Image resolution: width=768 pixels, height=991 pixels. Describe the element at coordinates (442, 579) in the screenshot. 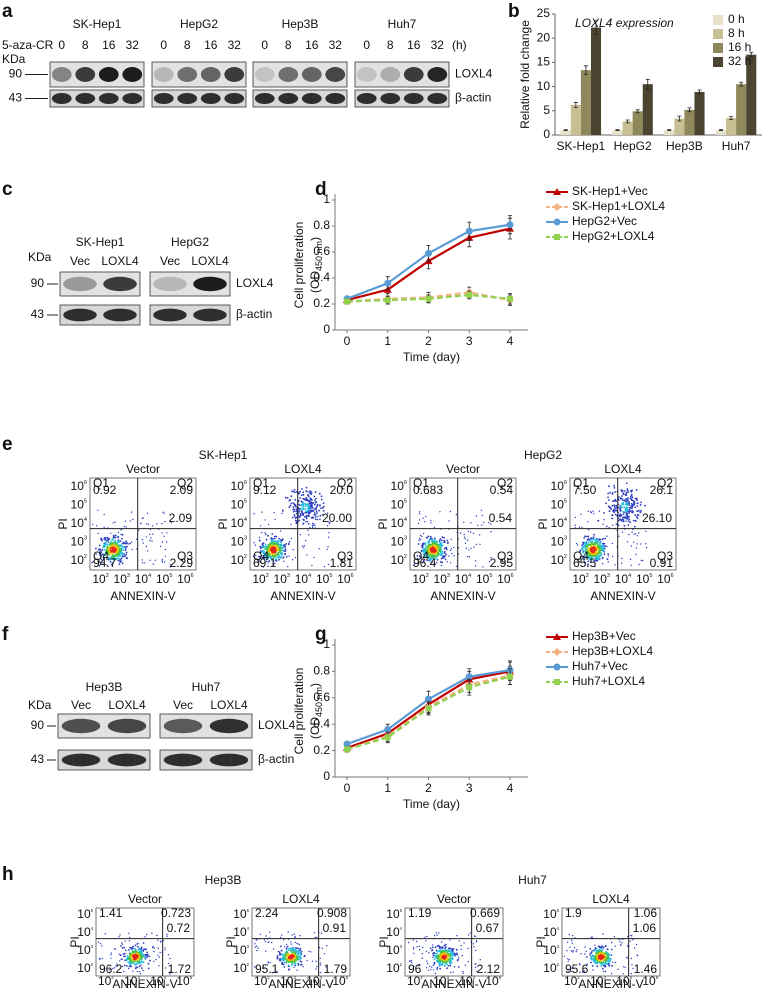

I see `x-tick-label: 103` at that location.